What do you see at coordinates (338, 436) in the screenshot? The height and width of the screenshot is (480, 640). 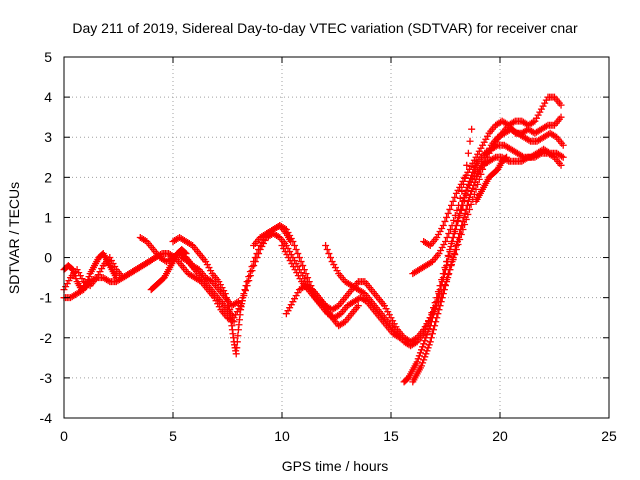 I see `x-tick-labels: 0 5 10 15 20 25` at bounding box center [338, 436].